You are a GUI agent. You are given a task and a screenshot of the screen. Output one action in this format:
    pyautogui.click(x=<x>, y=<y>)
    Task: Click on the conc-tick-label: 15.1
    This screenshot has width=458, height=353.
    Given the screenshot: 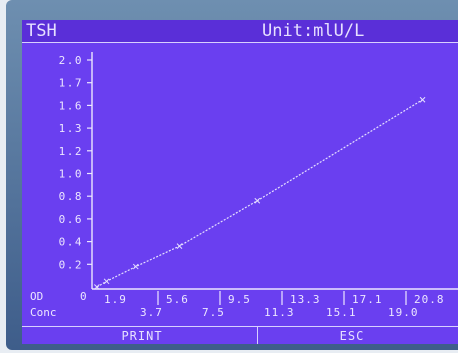 What is the action you would take?
    pyautogui.click(x=341, y=312)
    